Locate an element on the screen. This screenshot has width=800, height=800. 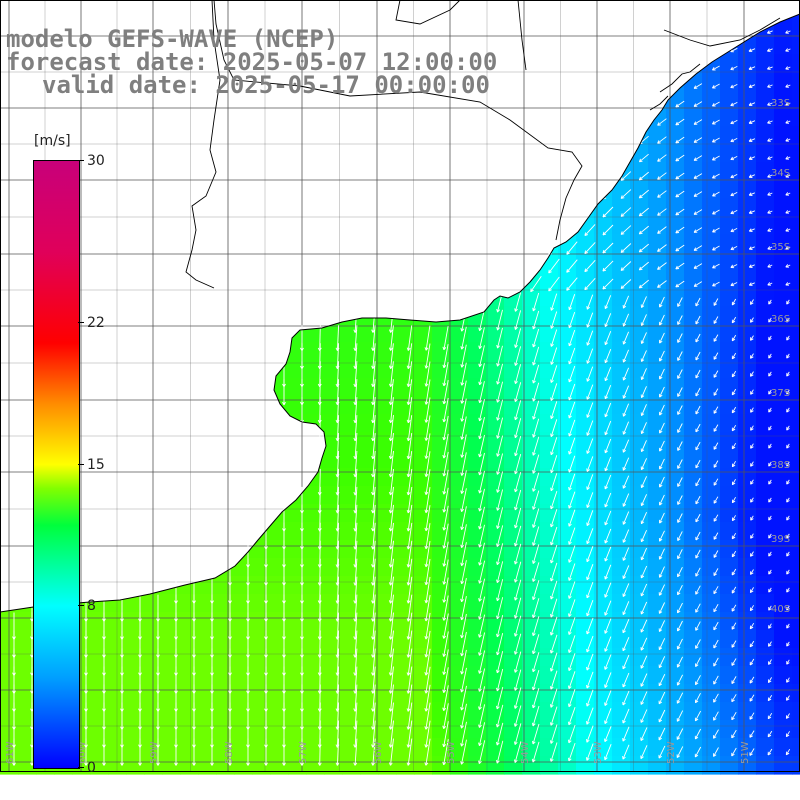
longitude-label: 55W is located at coordinates (451, 752).